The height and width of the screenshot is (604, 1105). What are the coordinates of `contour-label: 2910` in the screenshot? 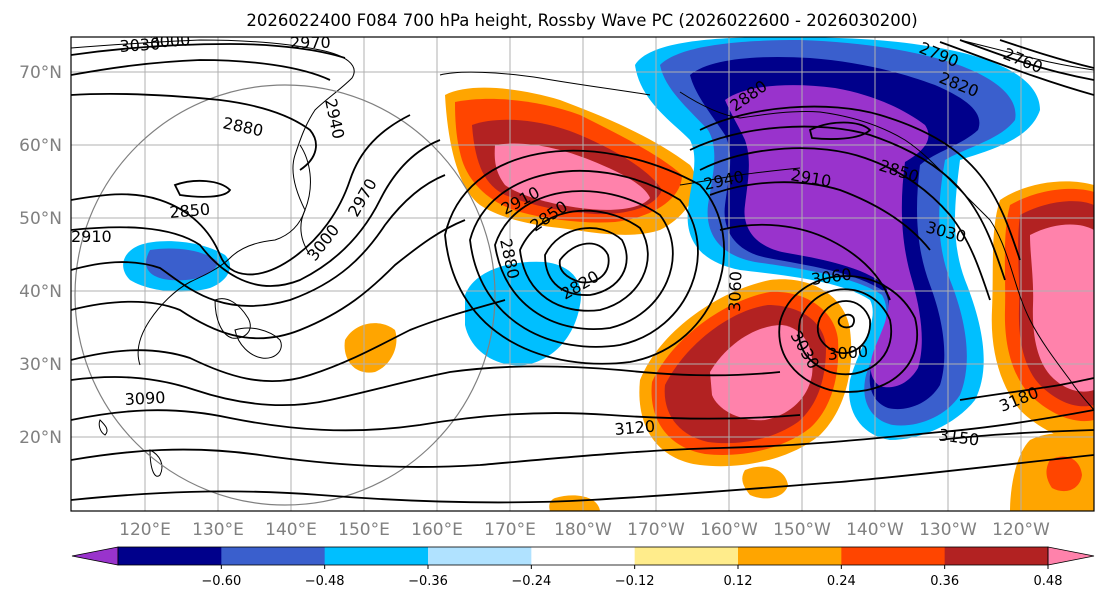 It's located at (91, 236).